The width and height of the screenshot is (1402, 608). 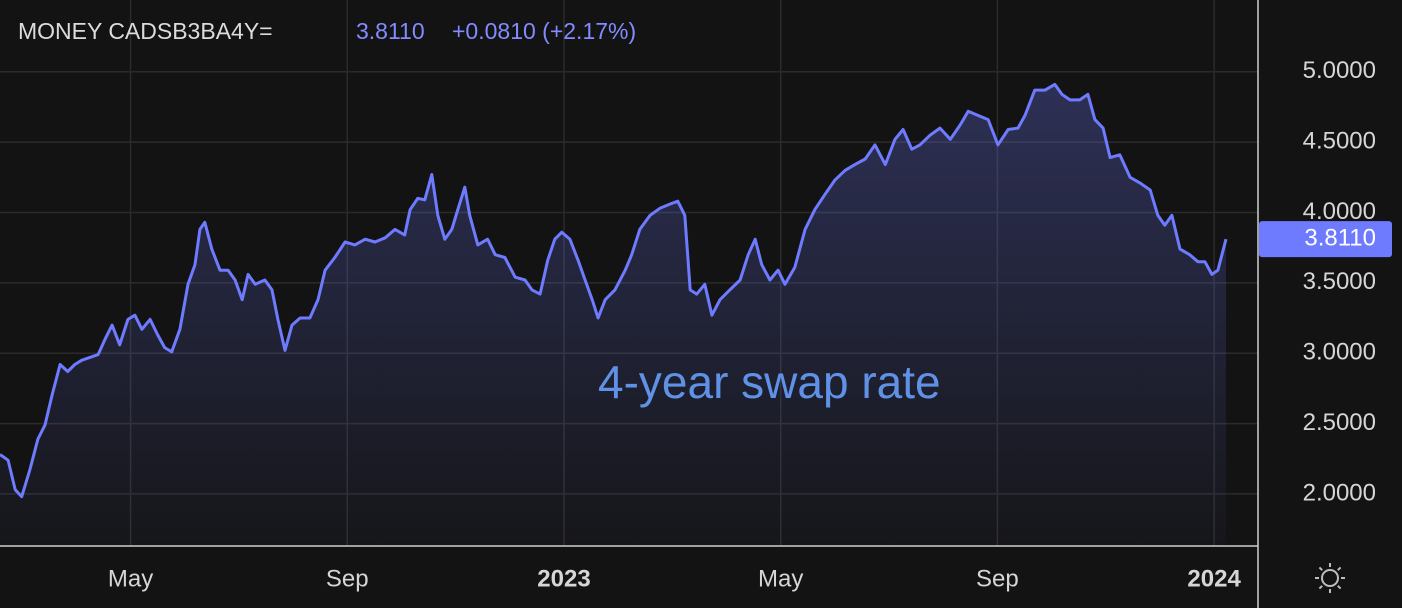 I want to click on y-tick-label: 4.0000, so click(x=1339, y=211).